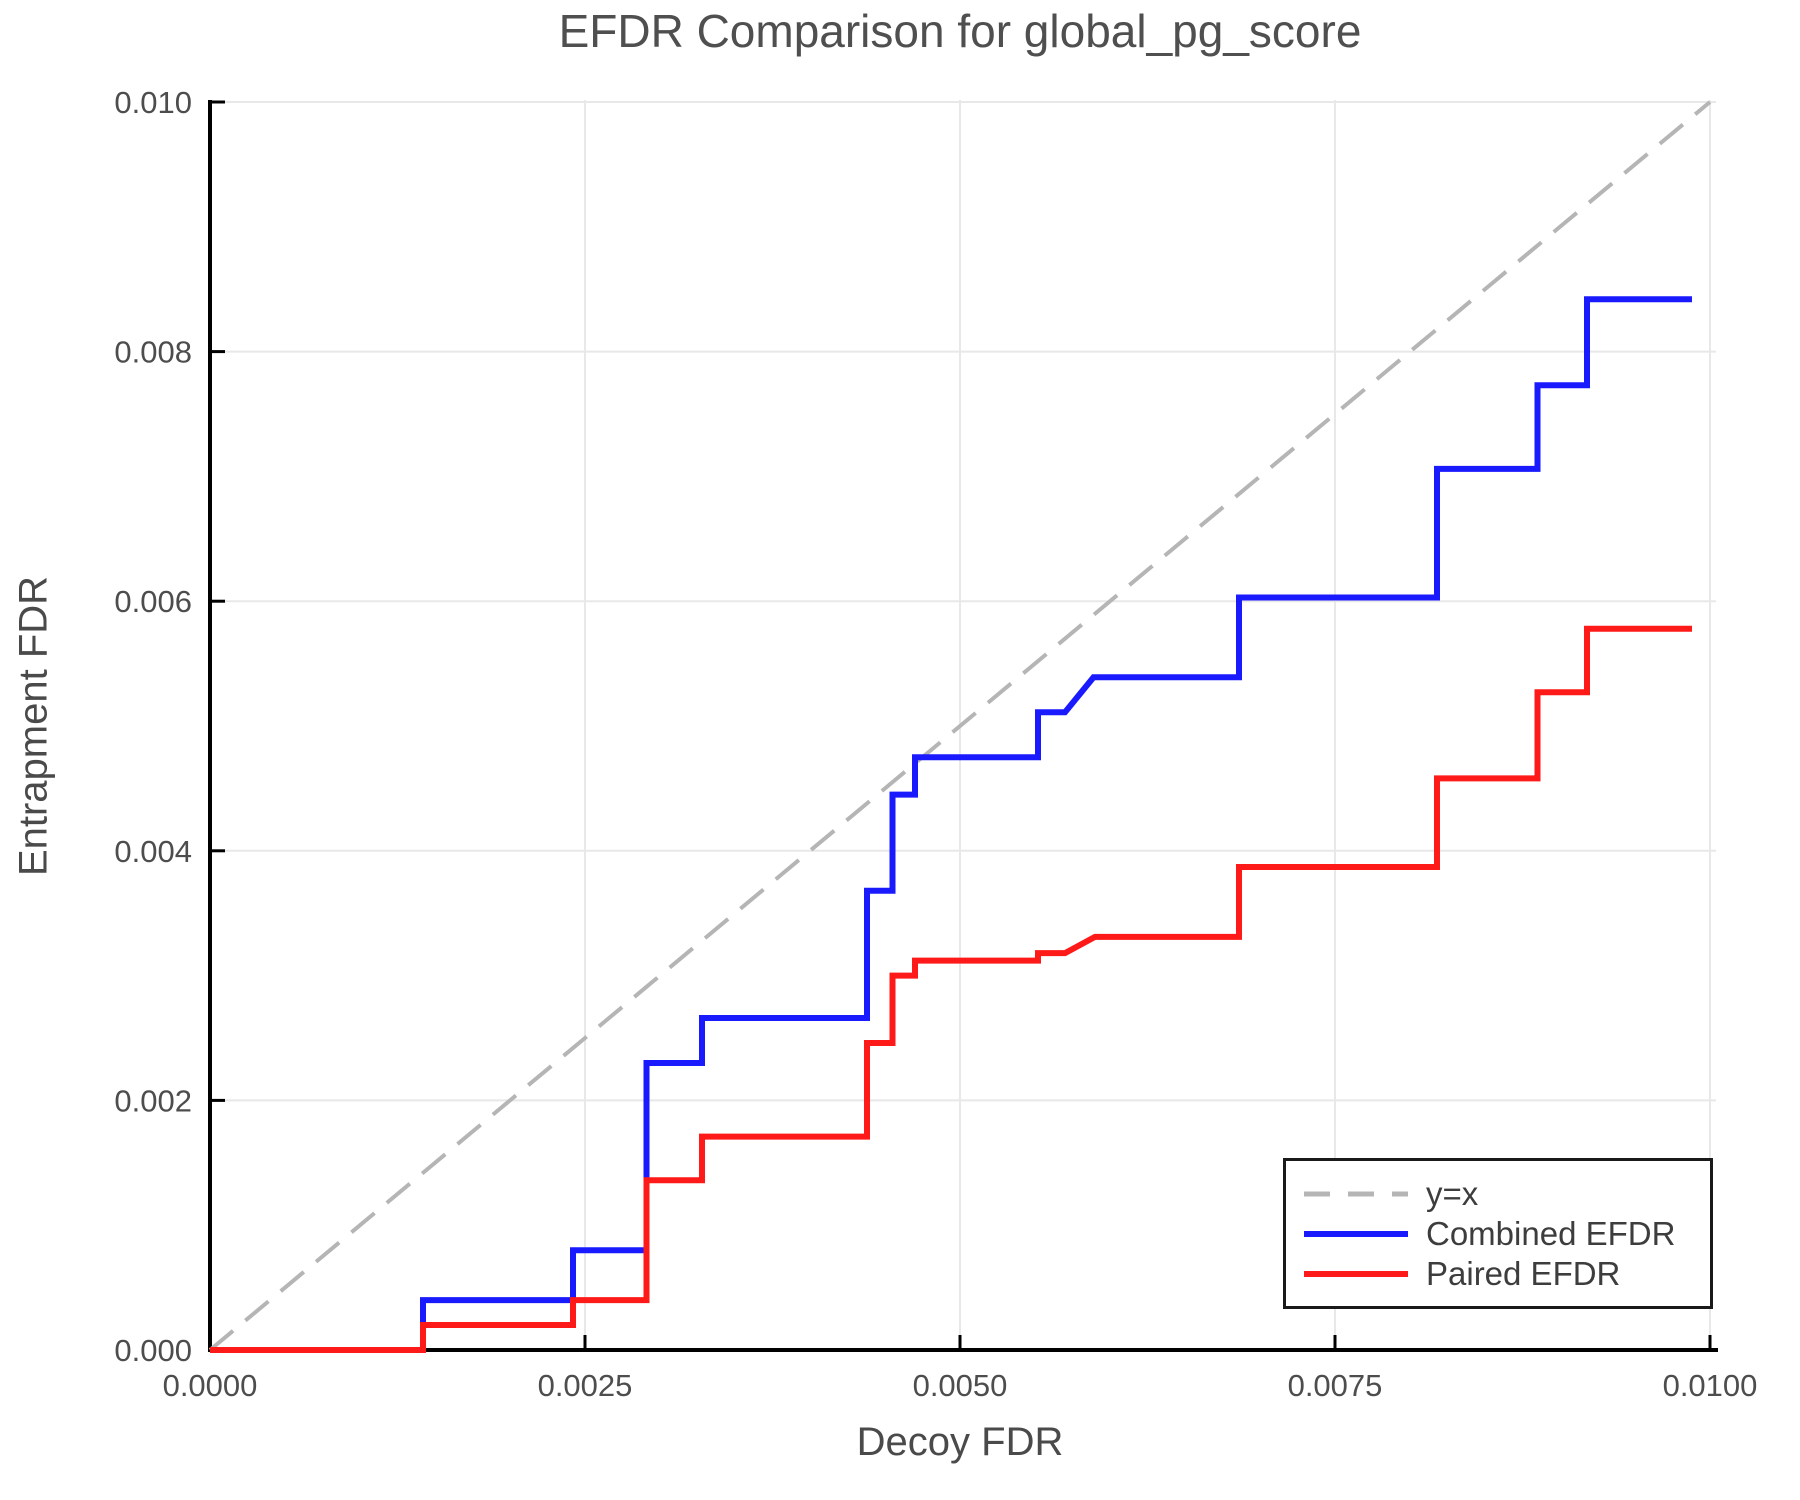 This screenshot has width=1800, height=1500. I want to click on legend-label-yx: y=x, so click(1452, 1193).